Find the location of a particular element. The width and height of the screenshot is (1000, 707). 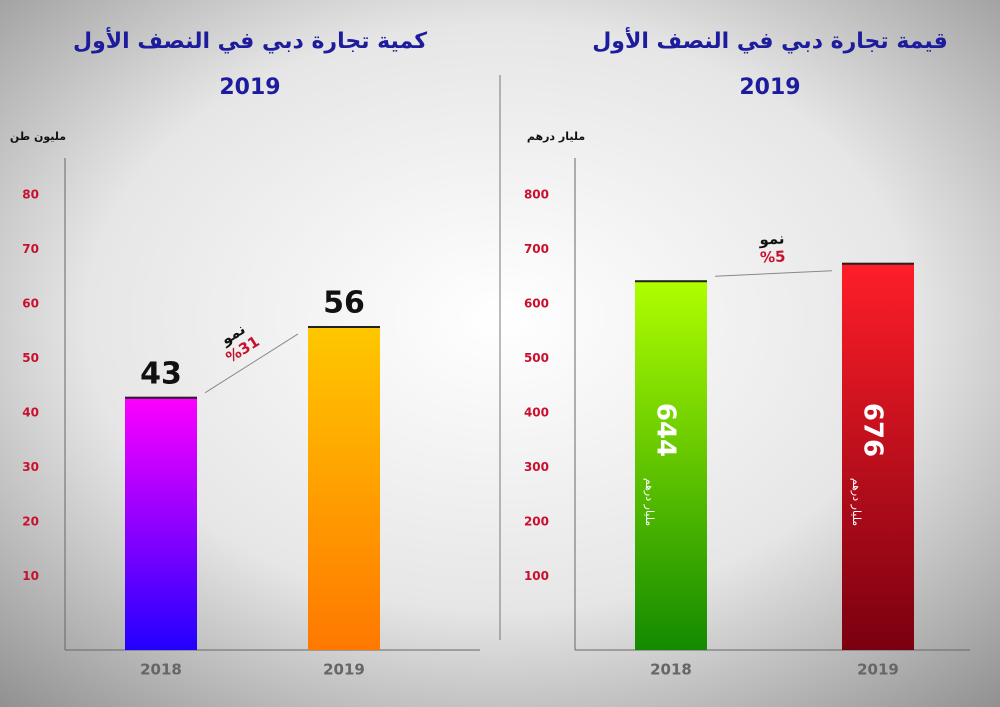

y-tick-label: 600 is located at coordinates (536, 304).